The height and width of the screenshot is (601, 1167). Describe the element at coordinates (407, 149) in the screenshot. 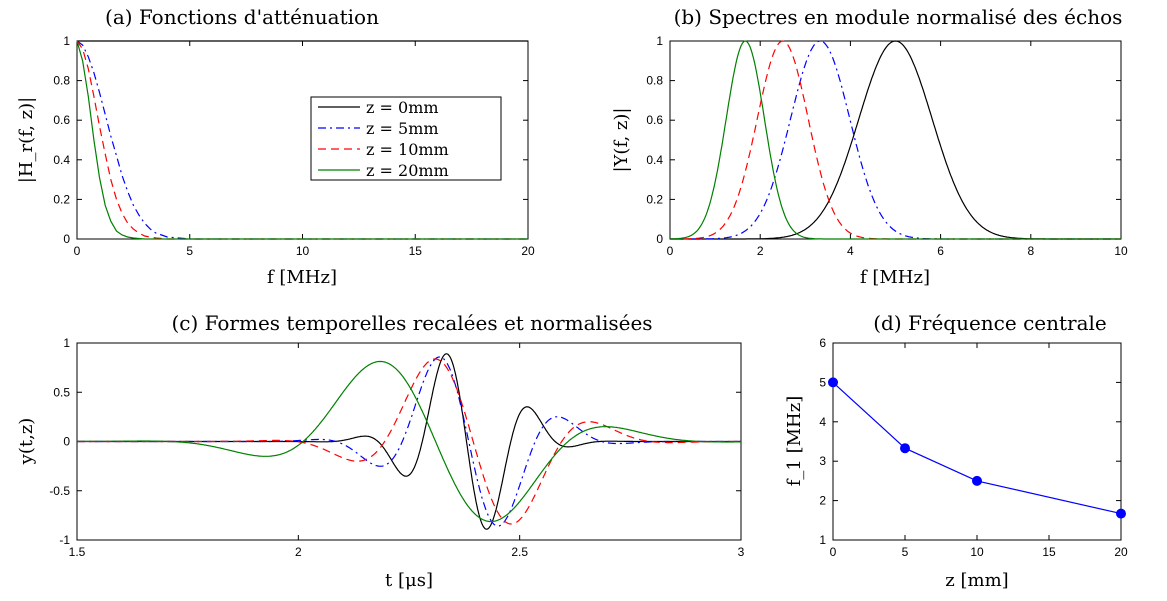

I see `legend-label-z10: z = 10mm` at that location.